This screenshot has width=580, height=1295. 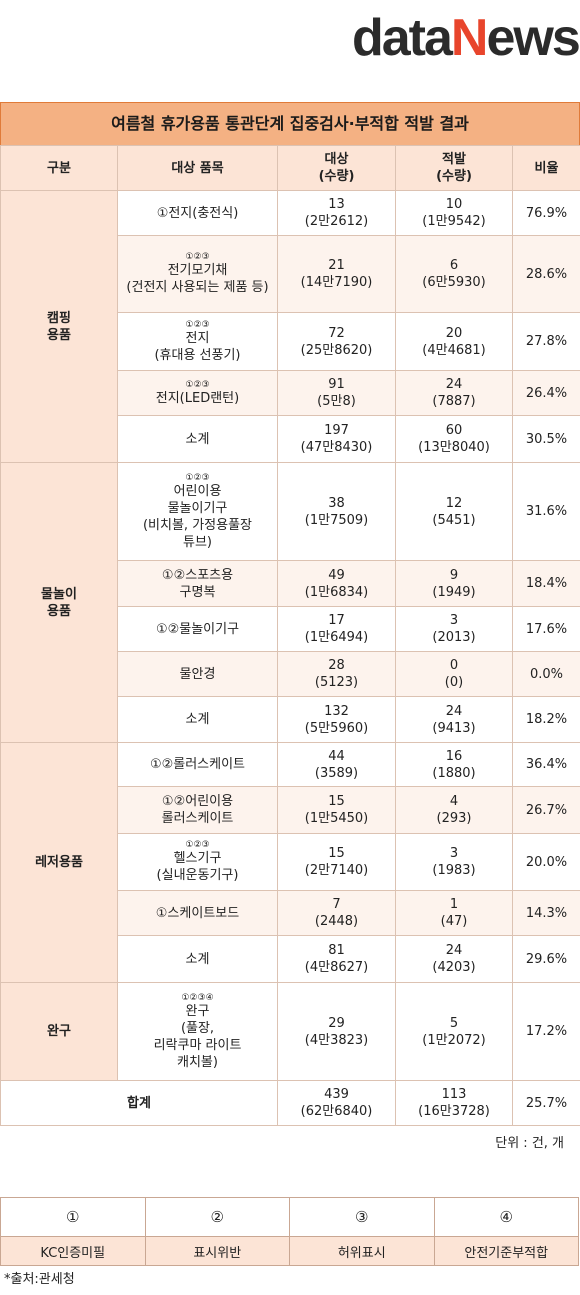 What do you see at coordinates (454, 810) in the screenshot?
I see `caught-cell: 4 (293)` at bounding box center [454, 810].